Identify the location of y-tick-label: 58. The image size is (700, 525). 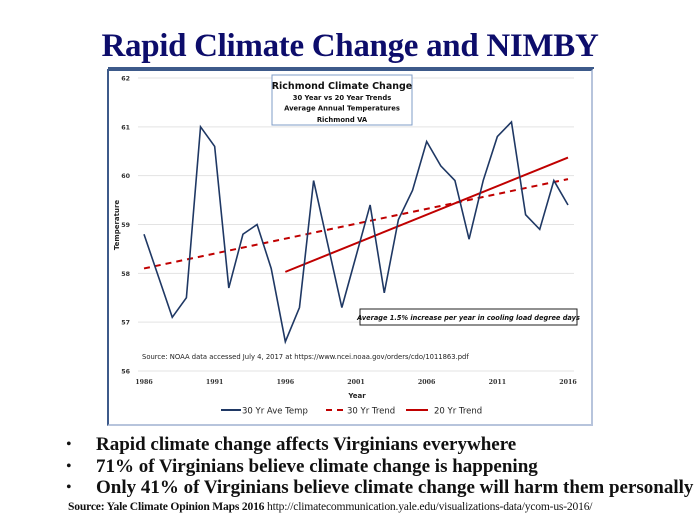
(125, 274).